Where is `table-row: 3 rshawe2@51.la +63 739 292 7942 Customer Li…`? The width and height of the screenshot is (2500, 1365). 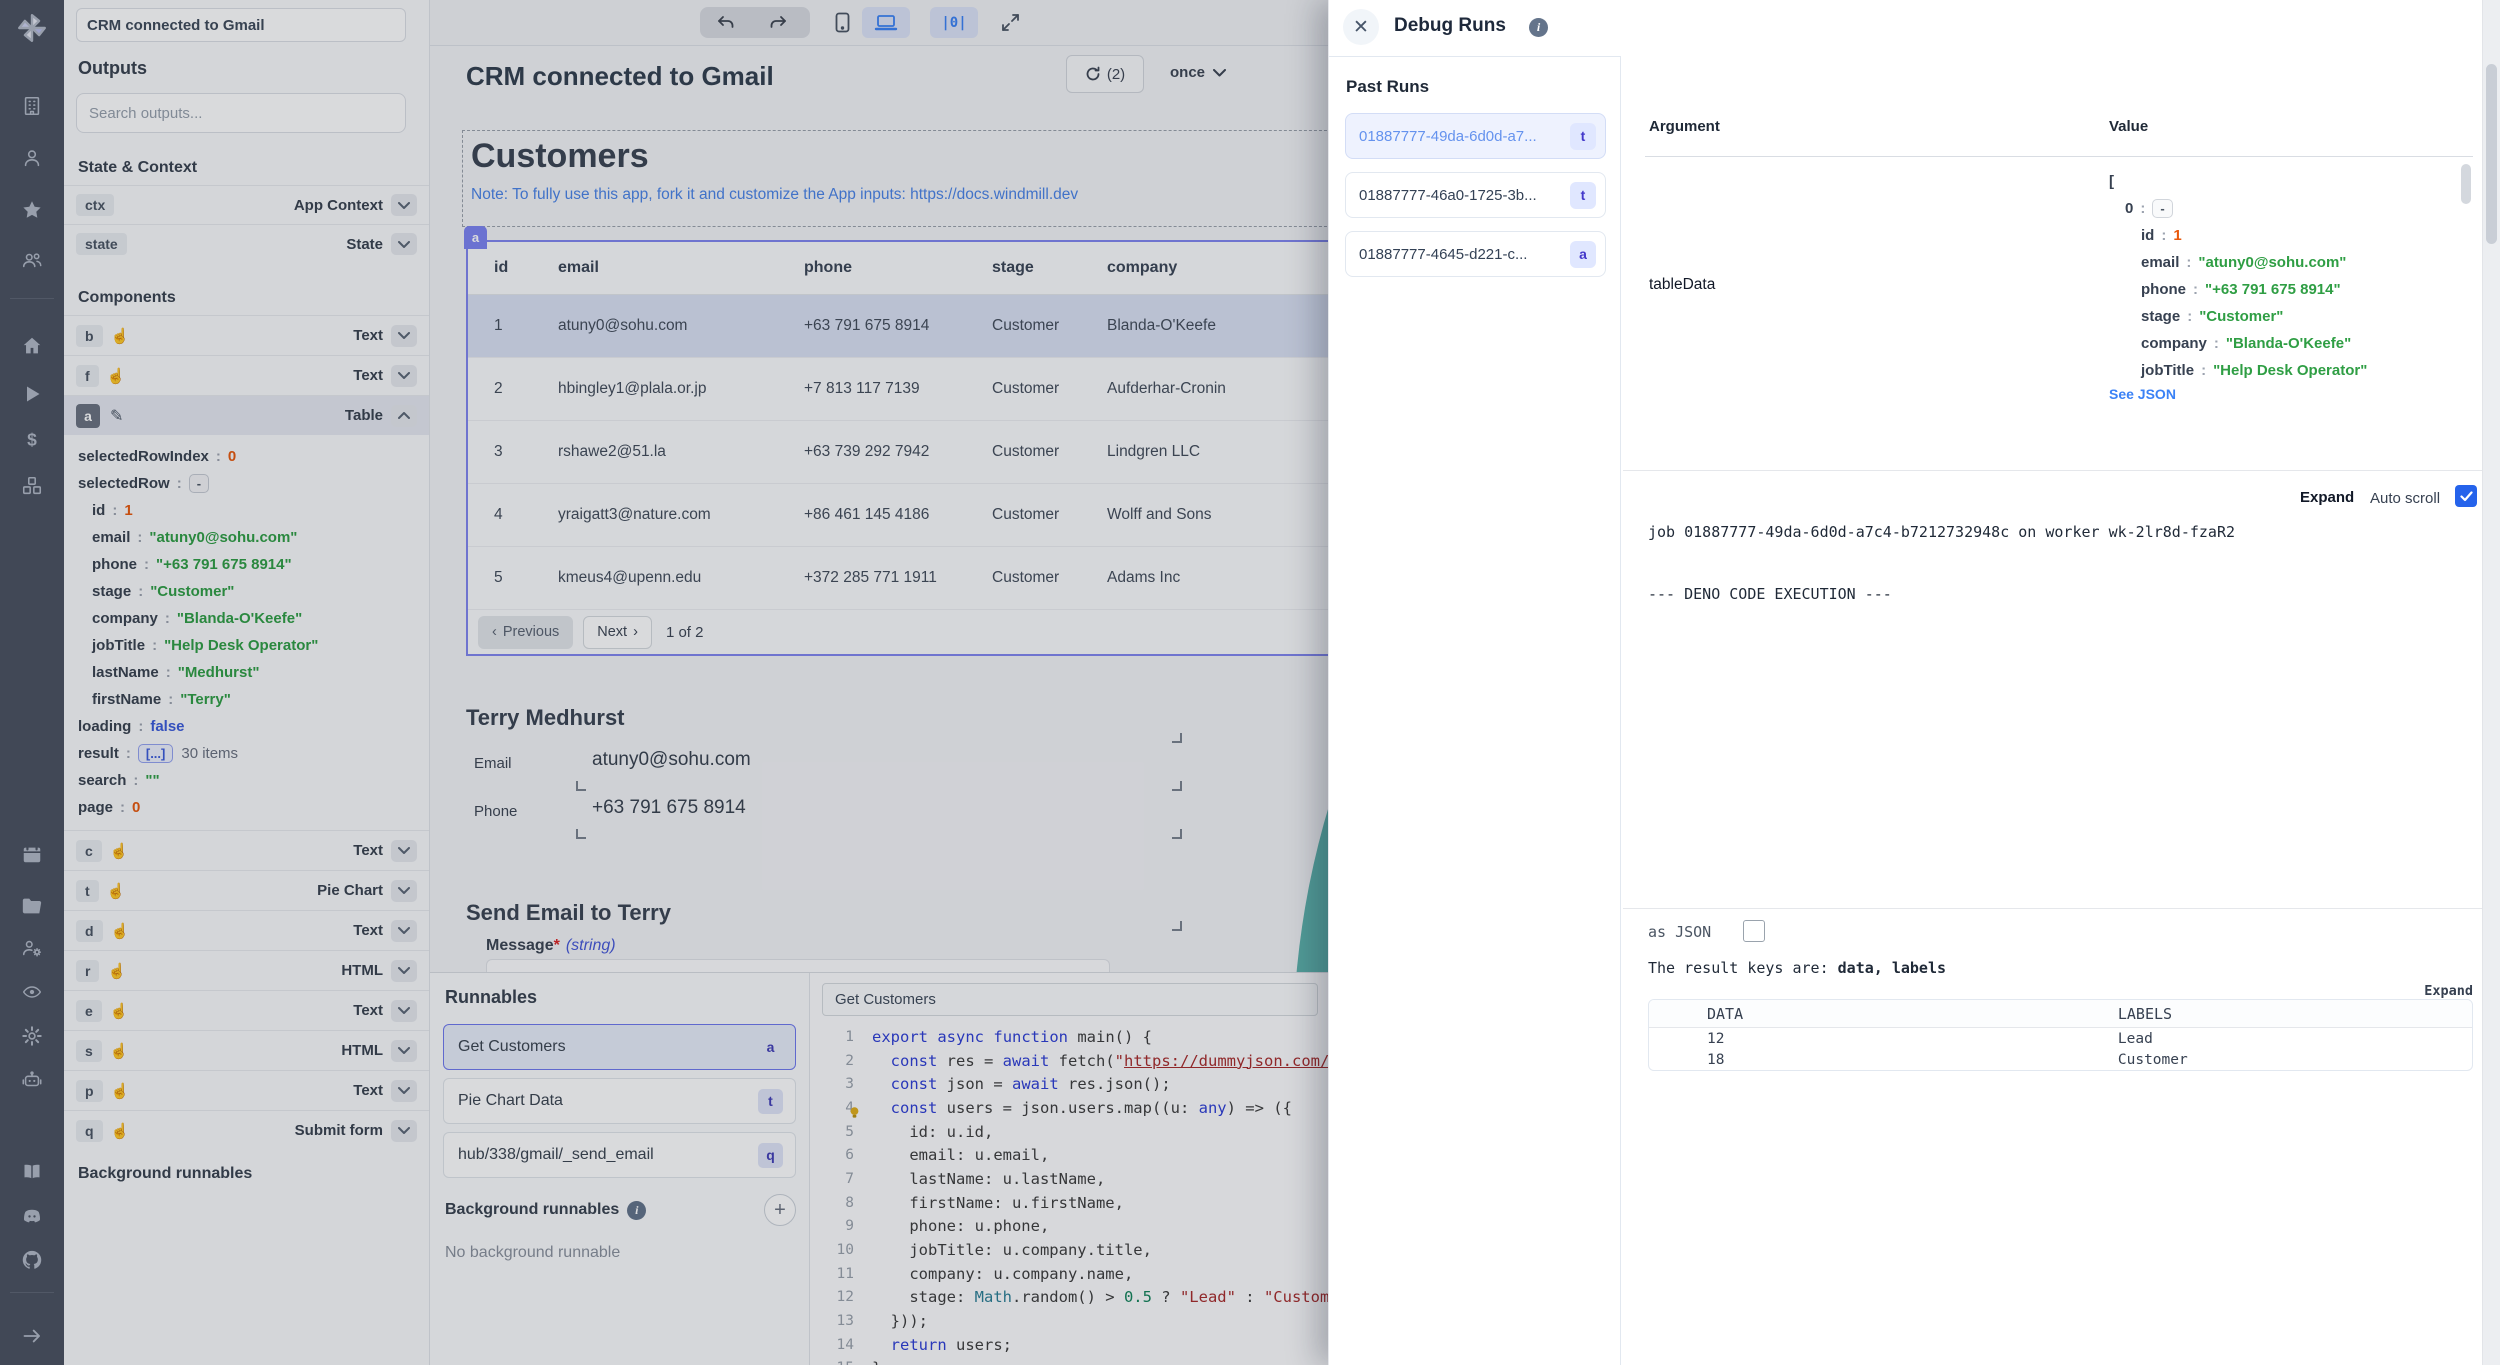
table-row: 3 rshawe2@51.la +63 739 292 7942 Customer Li… is located at coordinates (899, 452).